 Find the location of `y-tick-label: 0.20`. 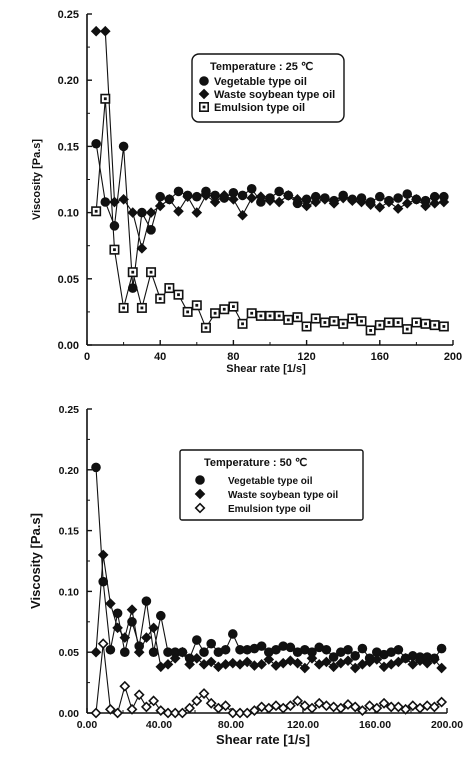

y-tick-label: 0.20 is located at coordinates (68, 81).